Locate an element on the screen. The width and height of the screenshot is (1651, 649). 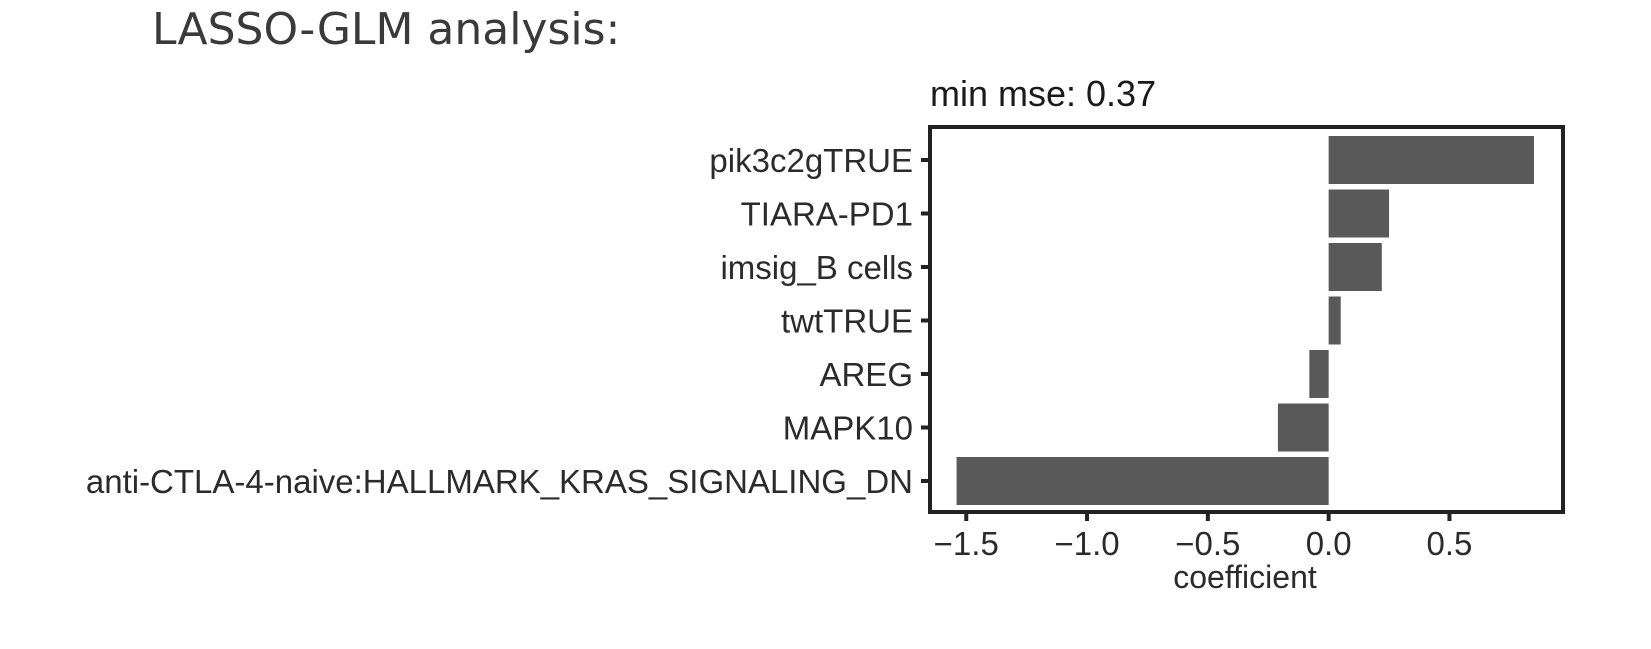
x-tick-label: 0.0 is located at coordinates (1329, 543).